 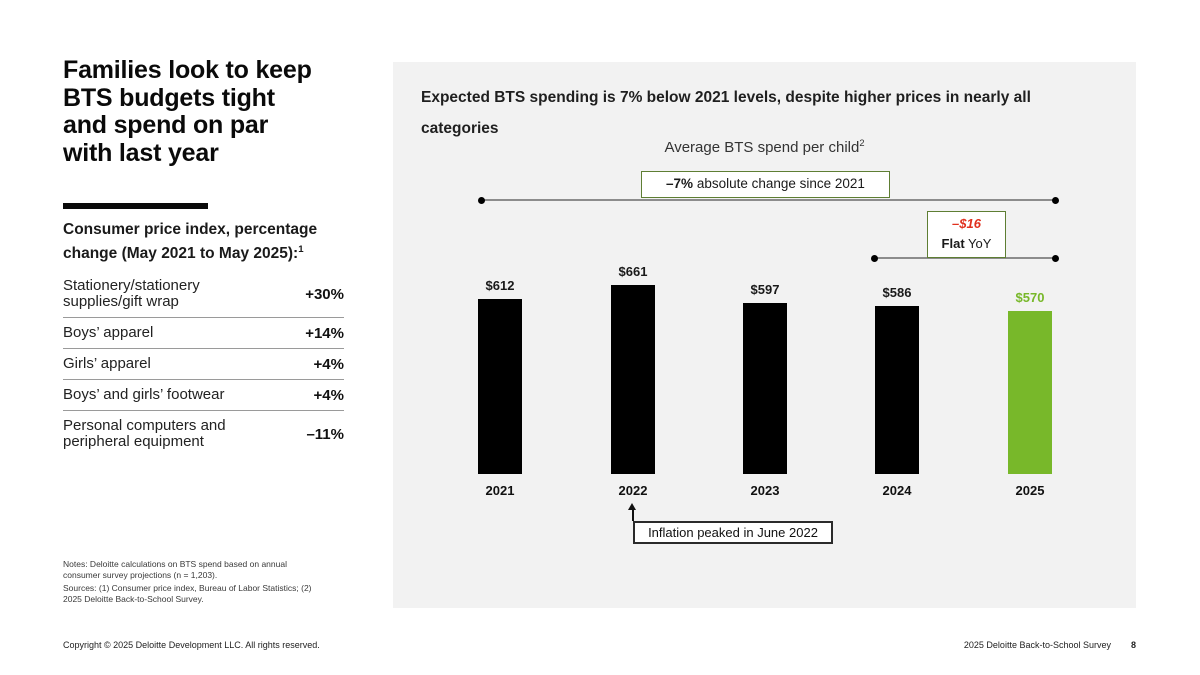 I want to click on bar-value-label: $661, so click(x=633, y=271).